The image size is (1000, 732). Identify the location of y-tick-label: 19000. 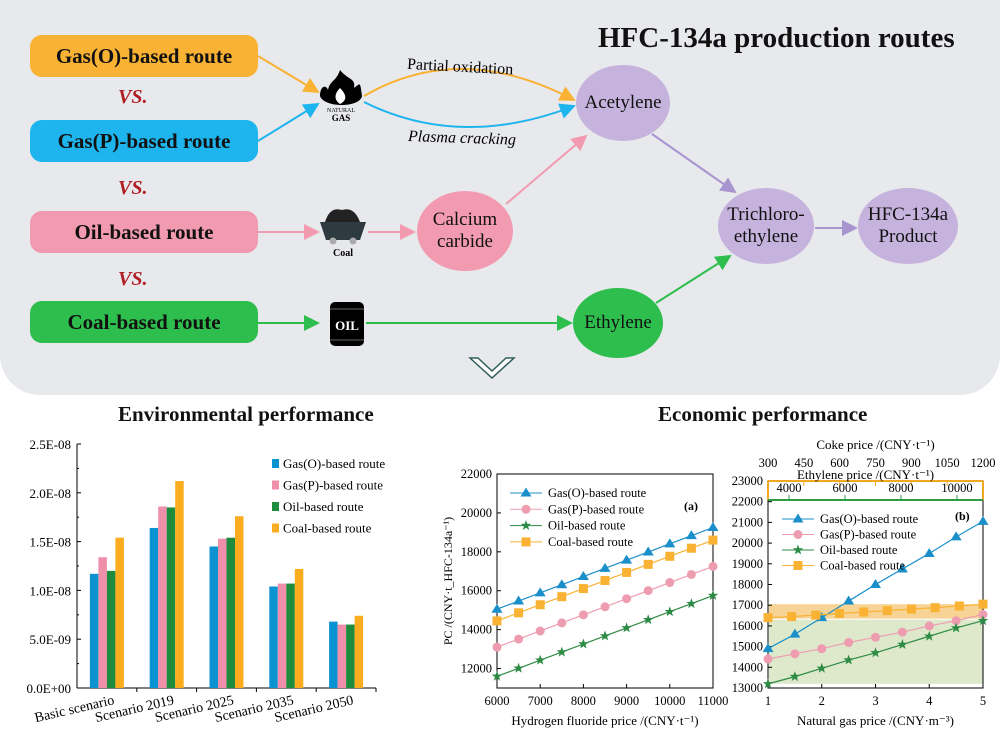
(747, 564).